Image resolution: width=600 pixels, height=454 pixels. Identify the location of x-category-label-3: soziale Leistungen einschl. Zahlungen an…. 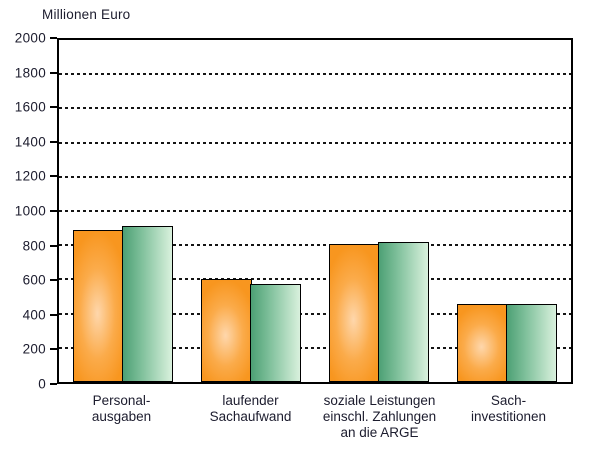
(379, 416).